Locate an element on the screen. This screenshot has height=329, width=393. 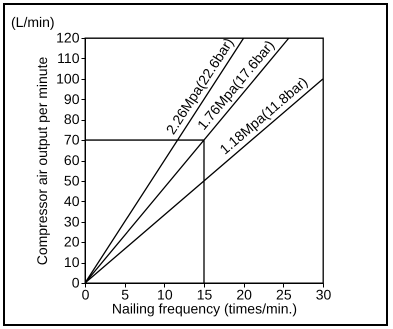
y-tick-label: 100 is located at coordinates (68, 78).